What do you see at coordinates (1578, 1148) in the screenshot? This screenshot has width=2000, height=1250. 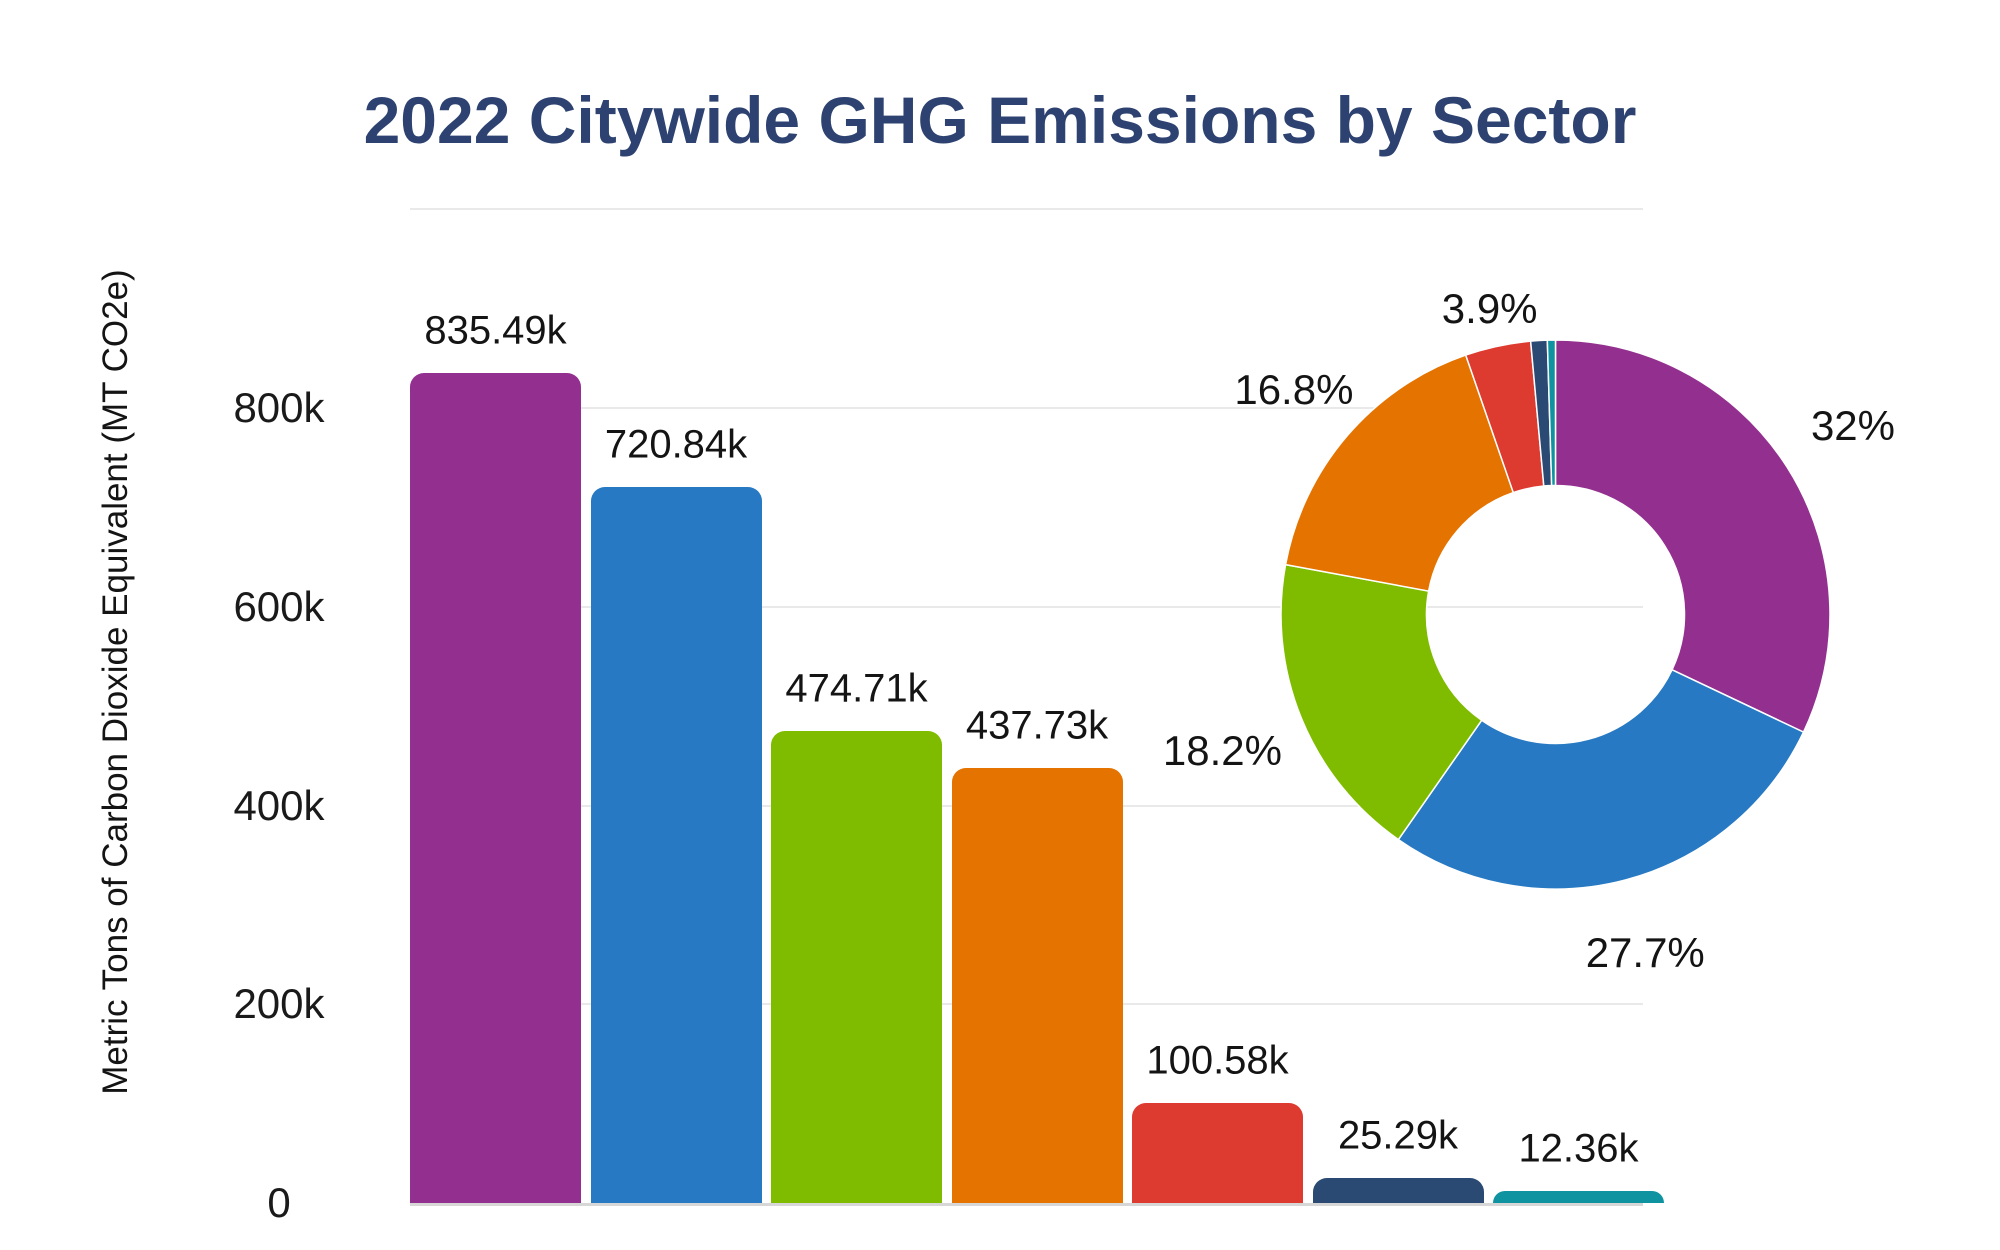 I see `bar-value-label: 12.36k` at bounding box center [1578, 1148].